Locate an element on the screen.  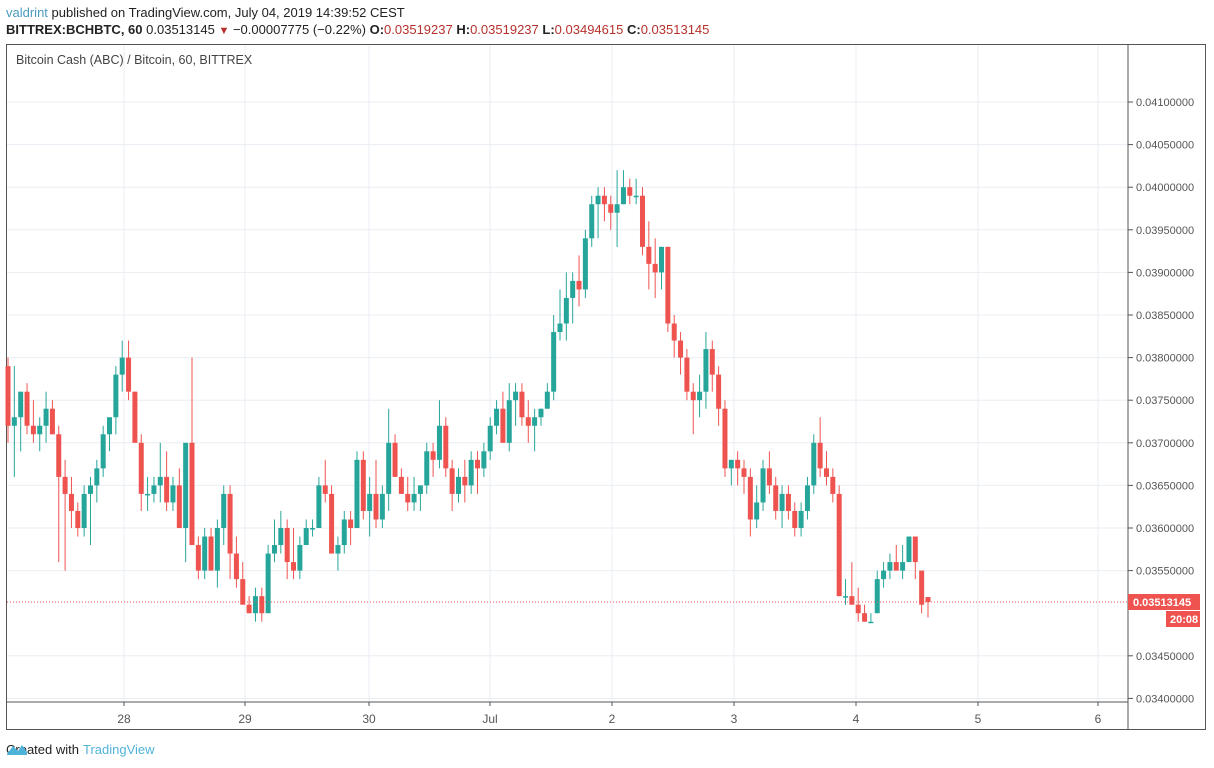
y-tick-label: 0.04000000 is located at coordinates (1165, 188).